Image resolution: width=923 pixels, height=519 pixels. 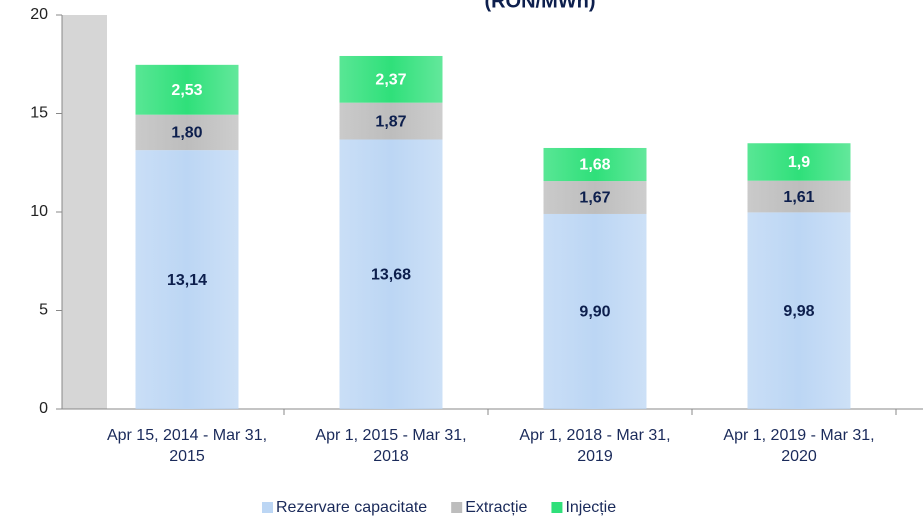 What do you see at coordinates (496, 507) in the screenshot?
I see `legend-label: Extracție` at bounding box center [496, 507].